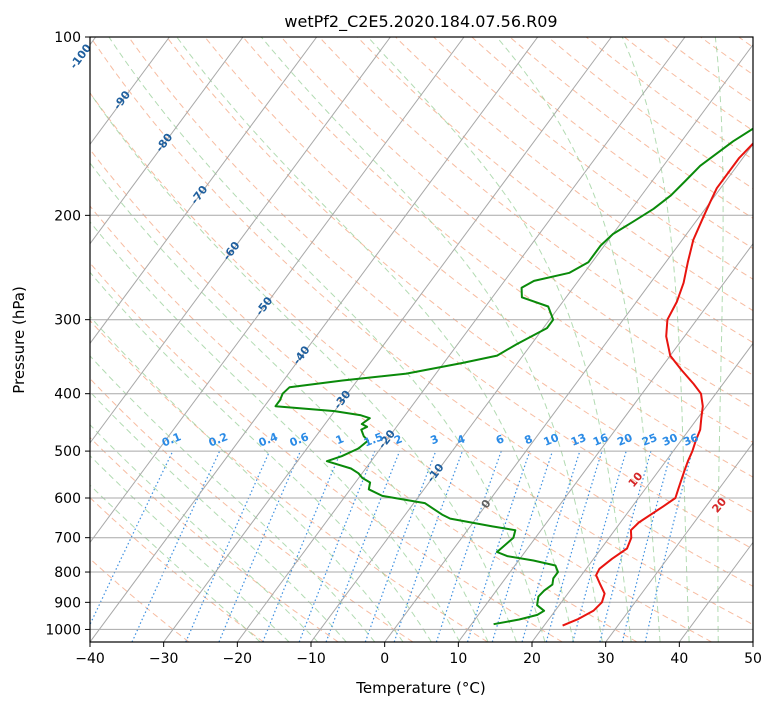 The width and height of the screenshot is (775, 708). What do you see at coordinates (418, 654) in the screenshot?
I see `x-axis: −40 −30 −20 −10 0 10 20 30 40 50` at bounding box center [418, 654].